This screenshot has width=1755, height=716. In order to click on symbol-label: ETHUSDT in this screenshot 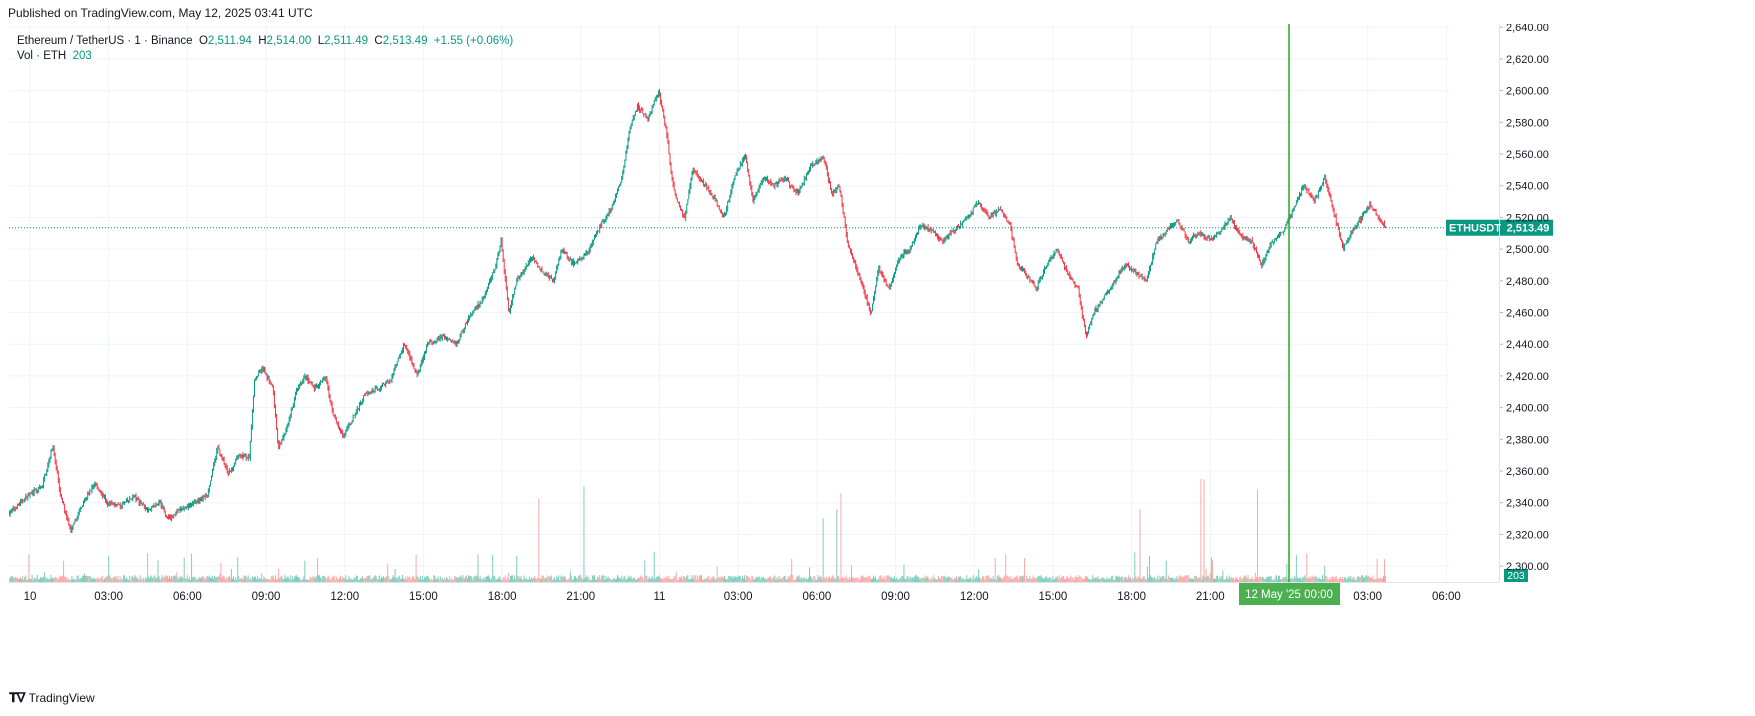, I will do `click(1475, 229)`.